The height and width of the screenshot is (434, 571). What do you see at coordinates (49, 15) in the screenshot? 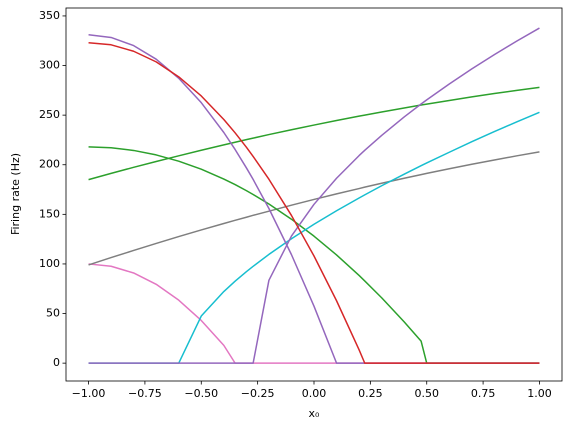
I see `y-tick-label: 350` at bounding box center [49, 15].